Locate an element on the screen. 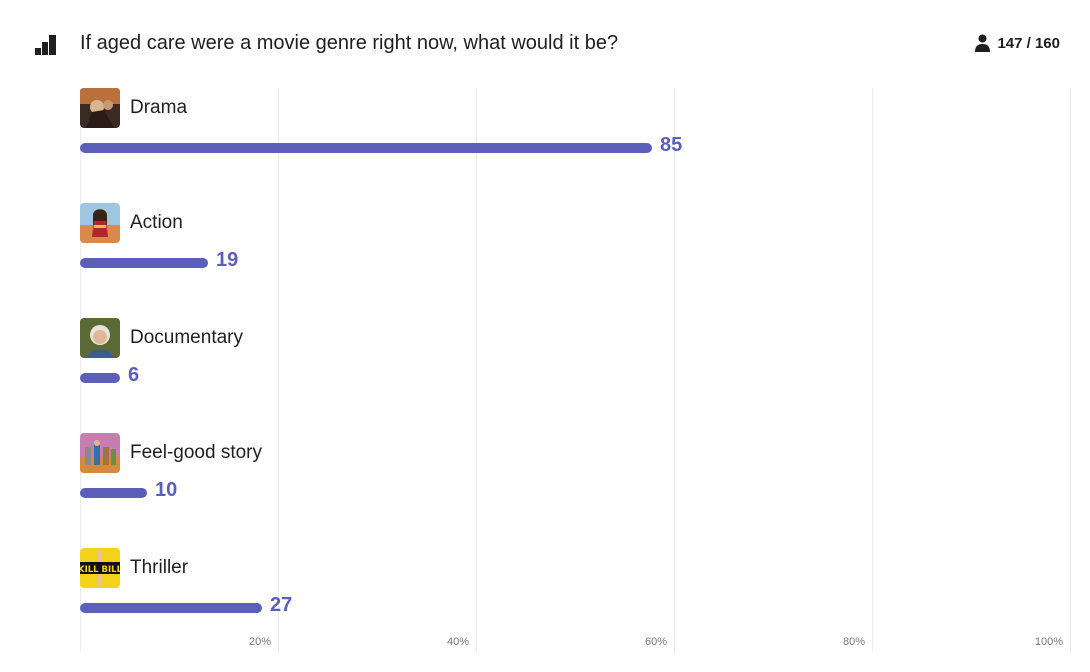  bar-value-label: 85 is located at coordinates (671, 145).